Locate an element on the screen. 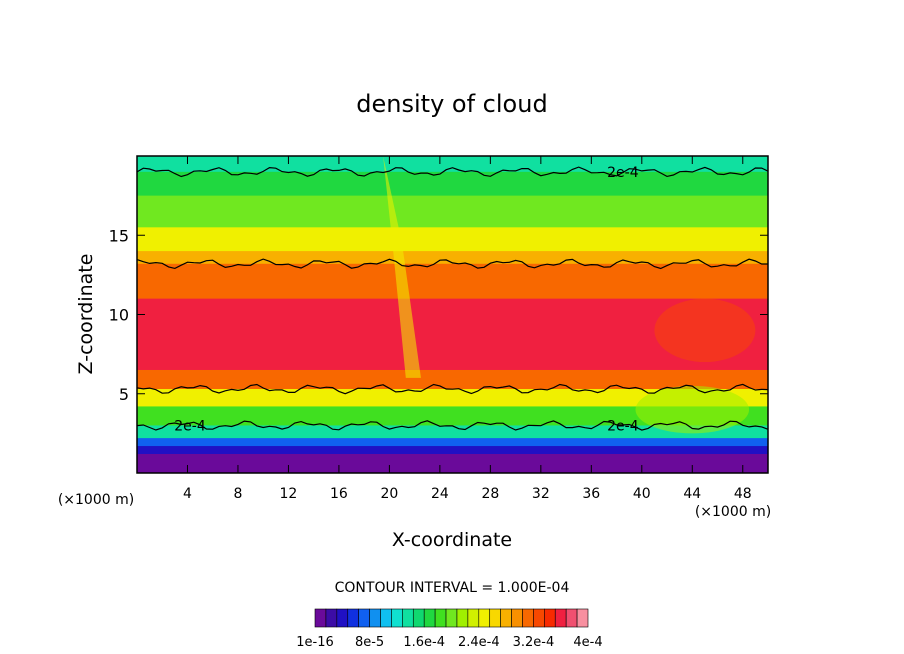 The height and width of the screenshot is (654, 904). y-tick-label: 5 is located at coordinates (124, 394).